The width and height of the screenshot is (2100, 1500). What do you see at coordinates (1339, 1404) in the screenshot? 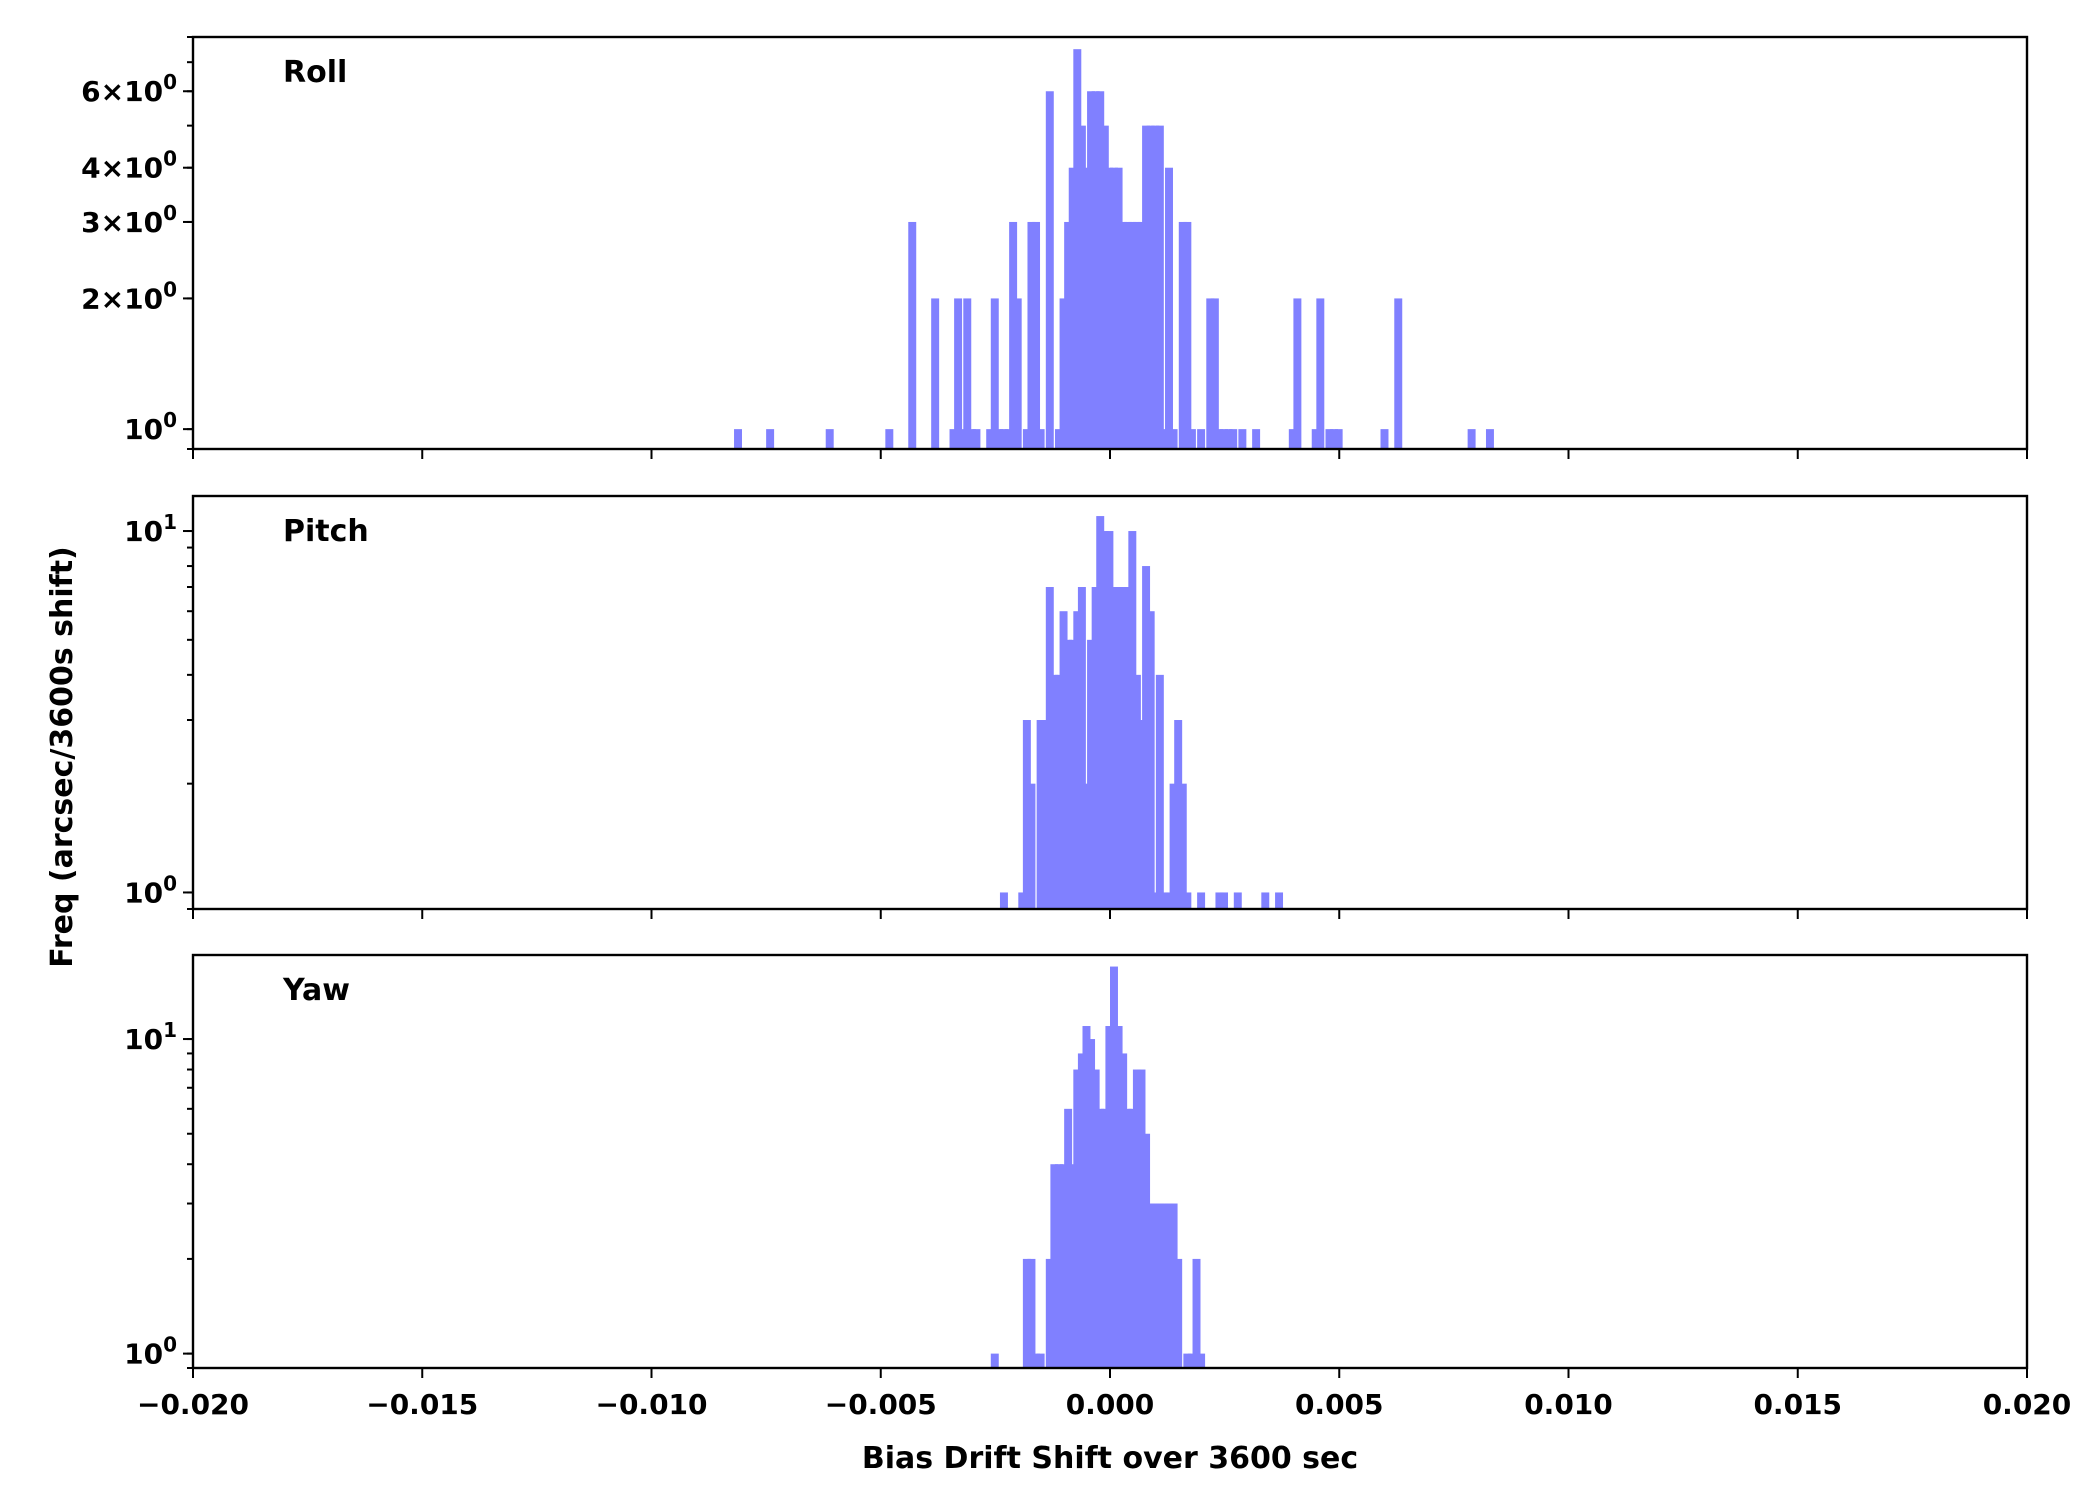
I see `x-tick-label: 0.005` at bounding box center [1339, 1404].